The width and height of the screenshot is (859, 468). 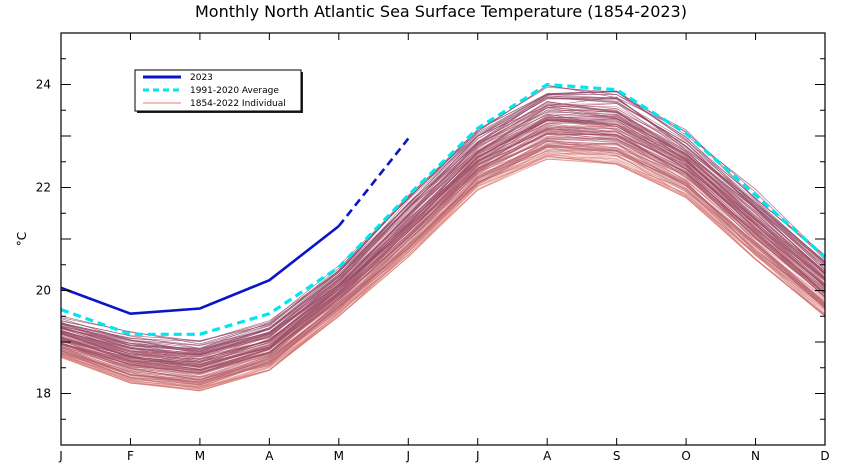 I want to click on y-tick-label: 18, so click(x=43, y=394).